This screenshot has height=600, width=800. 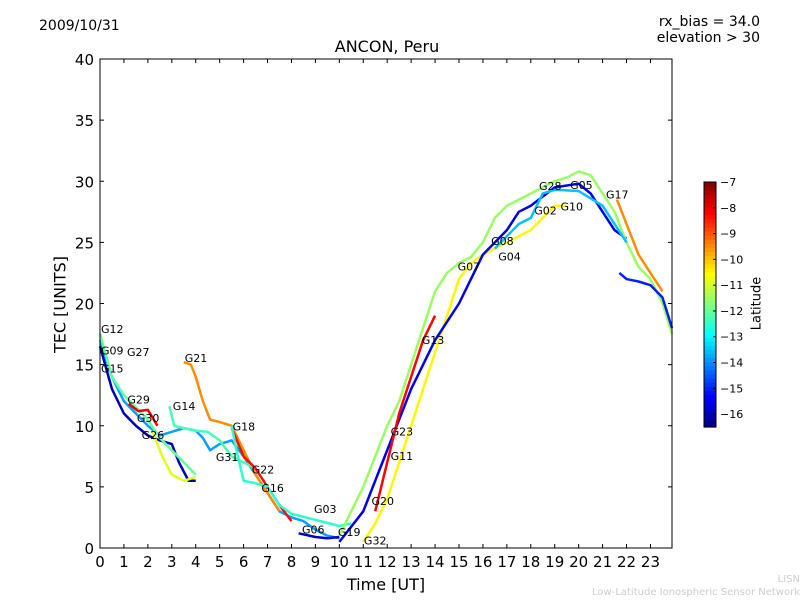 I want to click on y-tick-label: 30, so click(x=84, y=182).